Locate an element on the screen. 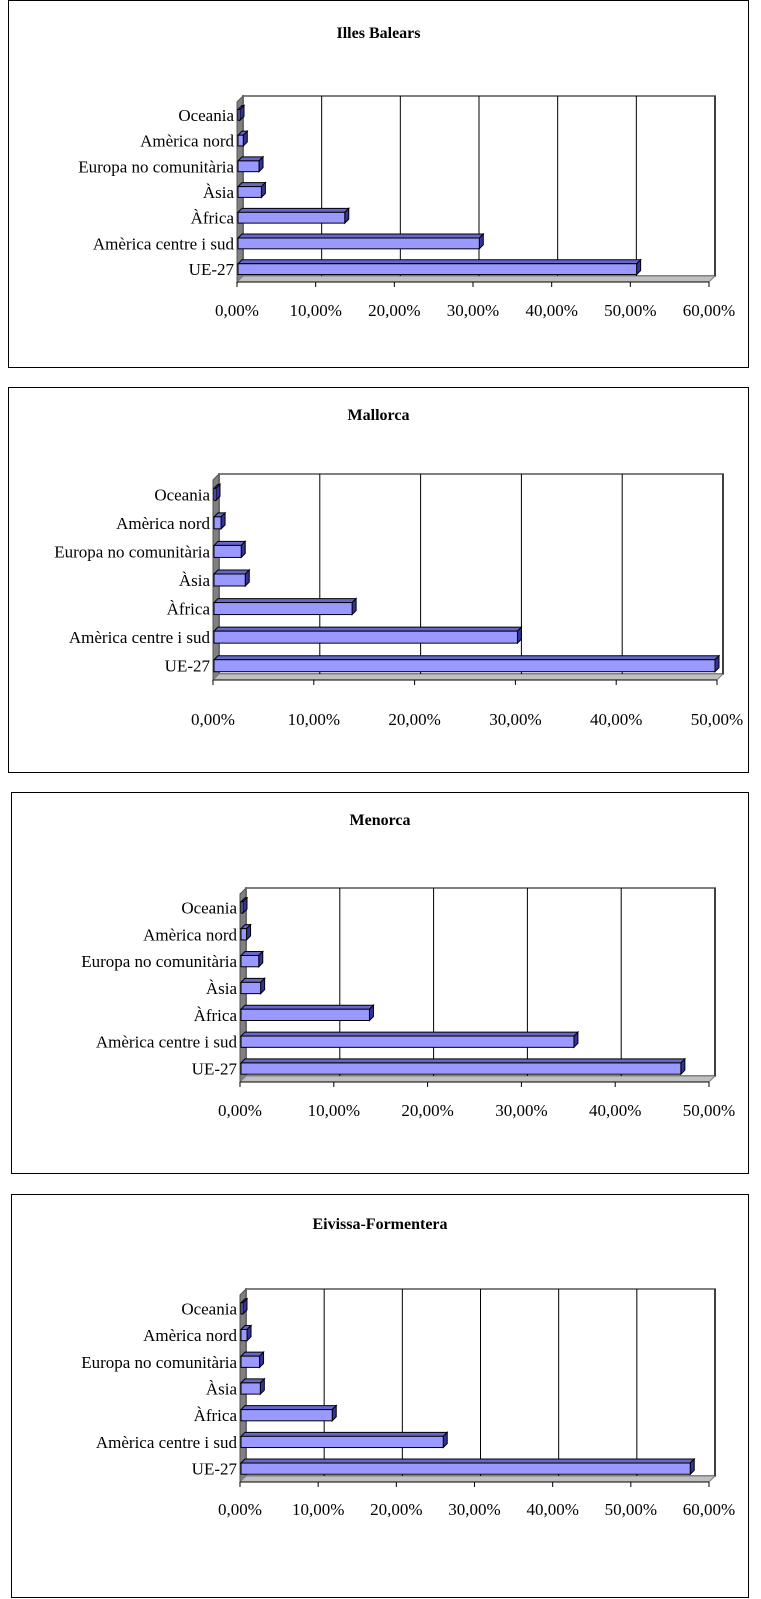 Image resolution: width=761 pixels, height=1599 pixels. chart-title: Mallorca is located at coordinates (379, 415).